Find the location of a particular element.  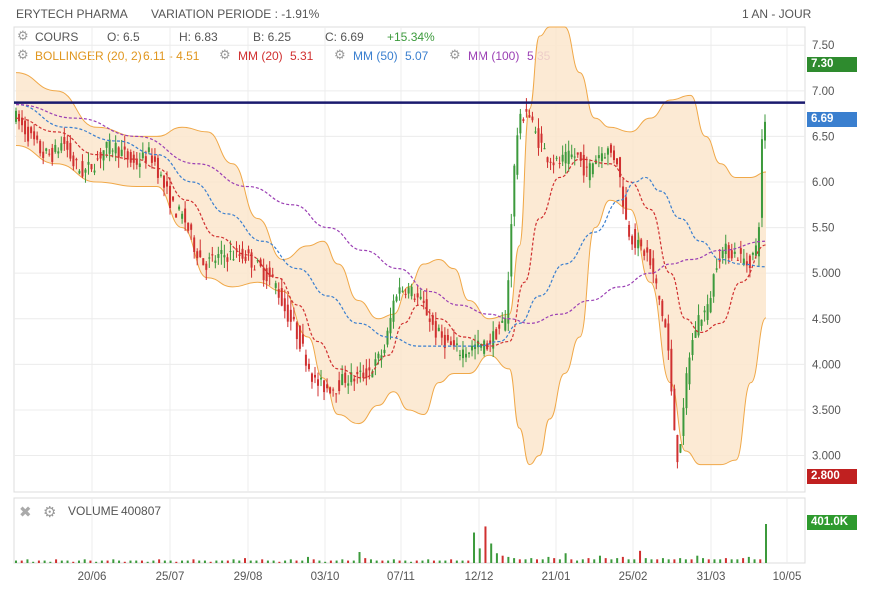

volume-frame is located at coordinates (409, 530).